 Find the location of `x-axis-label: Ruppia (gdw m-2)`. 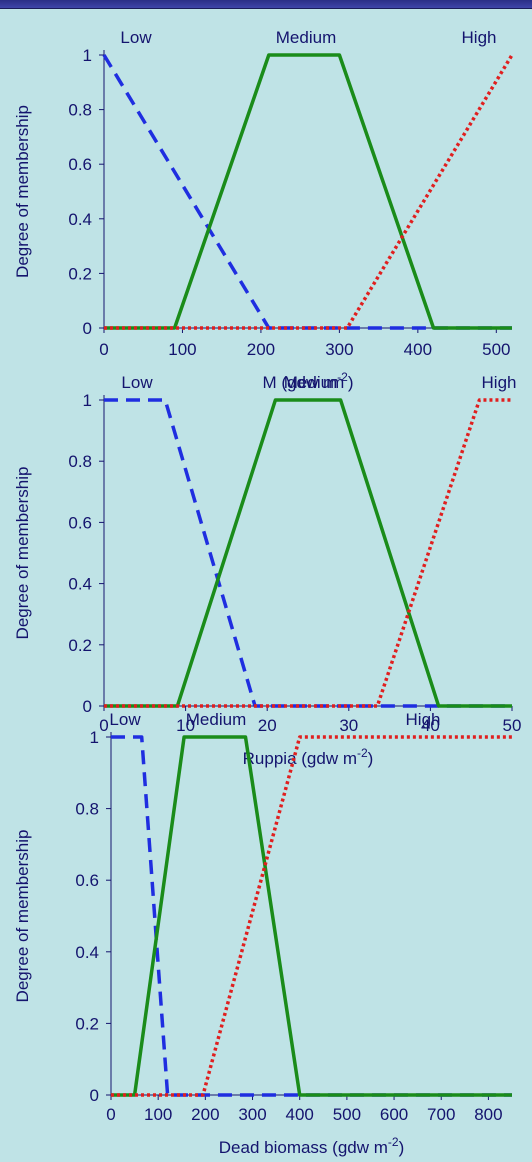

x-axis-label: Ruppia (gdw m-2) is located at coordinates (308, 757).